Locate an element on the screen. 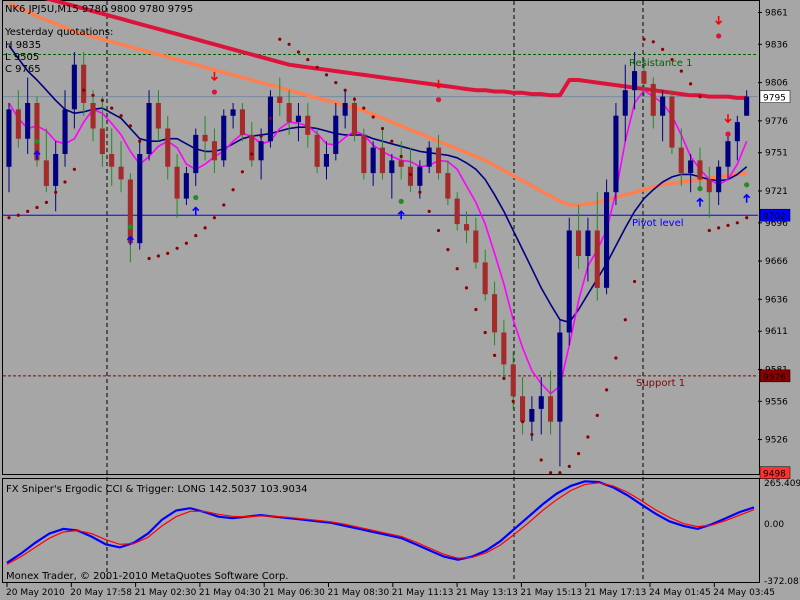  current-price-marker-box is located at coordinates (775, 96).